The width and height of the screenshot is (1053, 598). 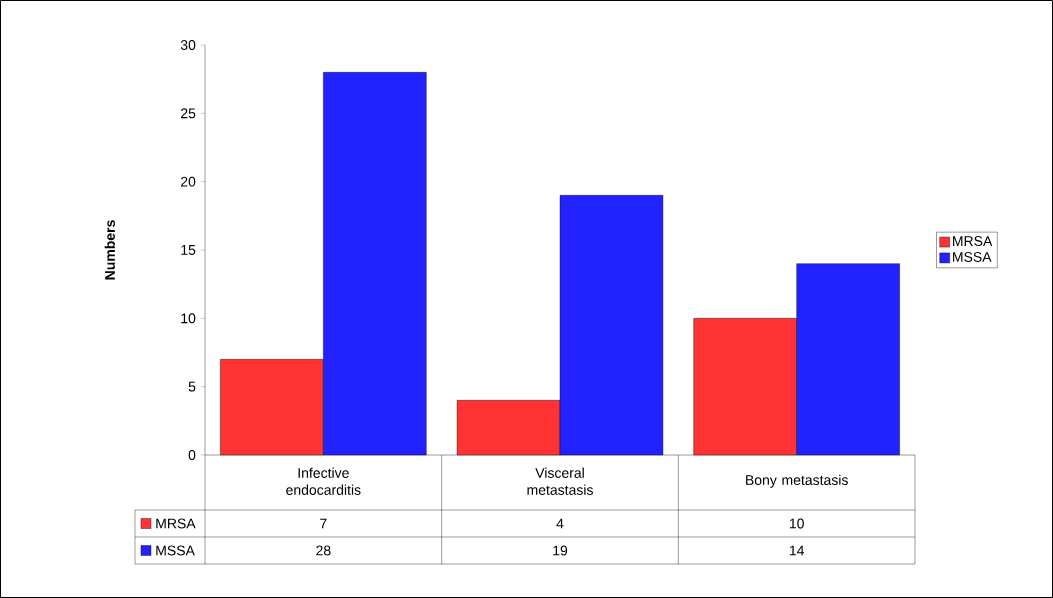 I want to click on data-label: 28, so click(x=323, y=550).